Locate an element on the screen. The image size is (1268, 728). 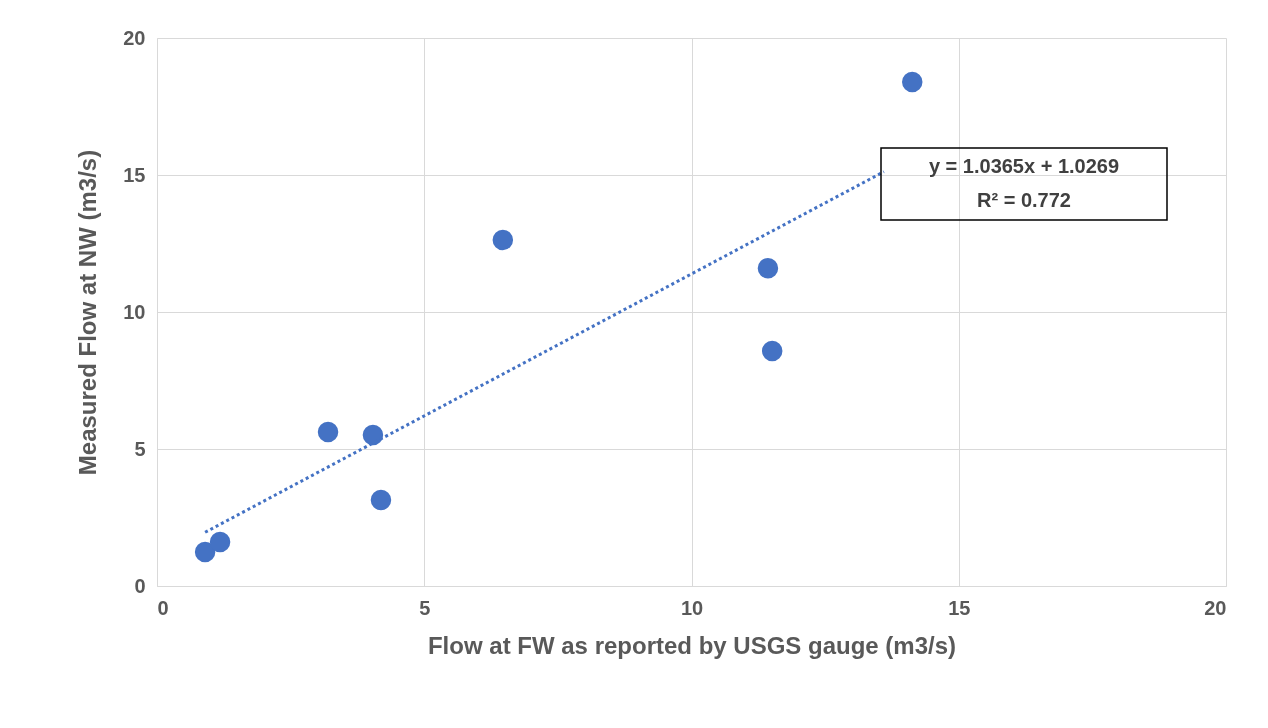
y-tick-label: 15 is located at coordinates (134, 174).